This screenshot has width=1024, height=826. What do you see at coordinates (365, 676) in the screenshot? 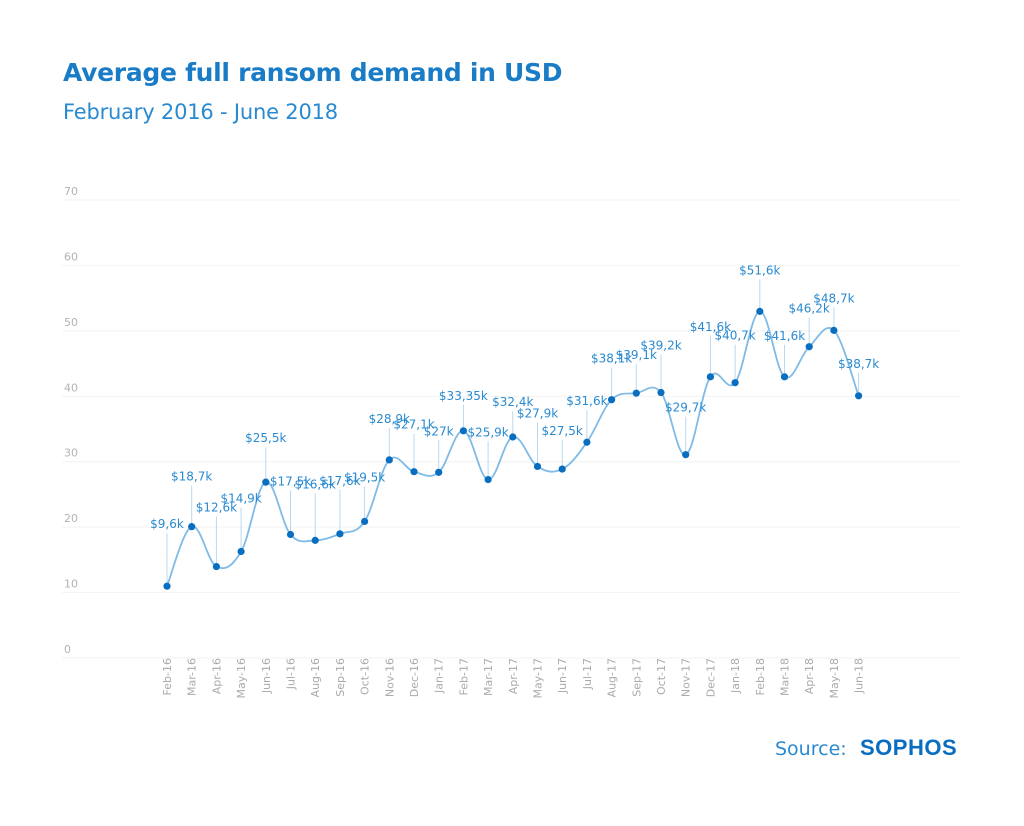
I see `x-tick-label: Oct-16` at bounding box center [365, 676].